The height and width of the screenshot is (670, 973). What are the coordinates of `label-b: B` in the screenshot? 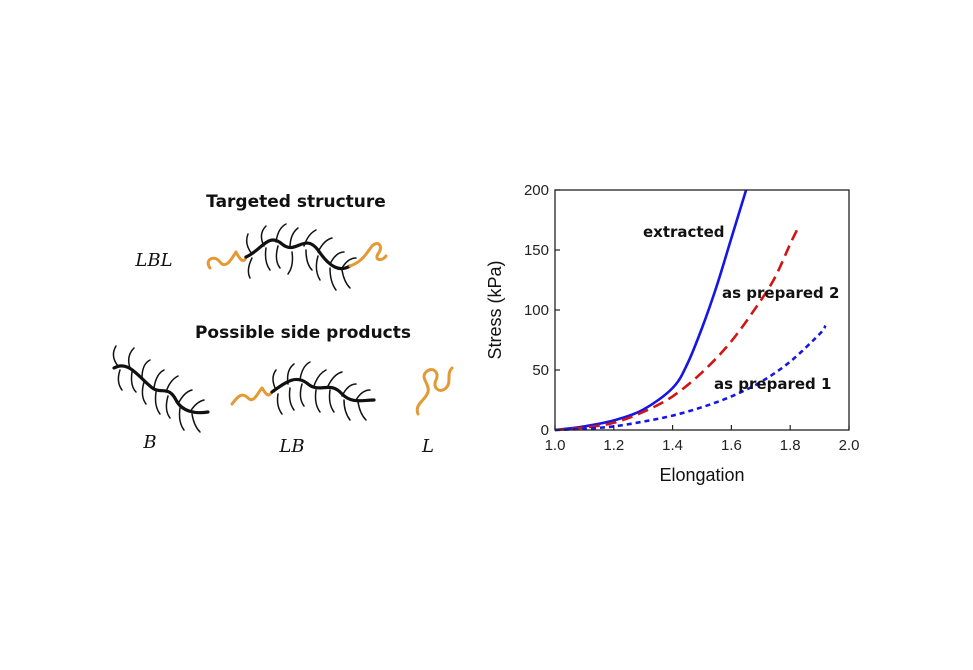 It's located at (149, 442).